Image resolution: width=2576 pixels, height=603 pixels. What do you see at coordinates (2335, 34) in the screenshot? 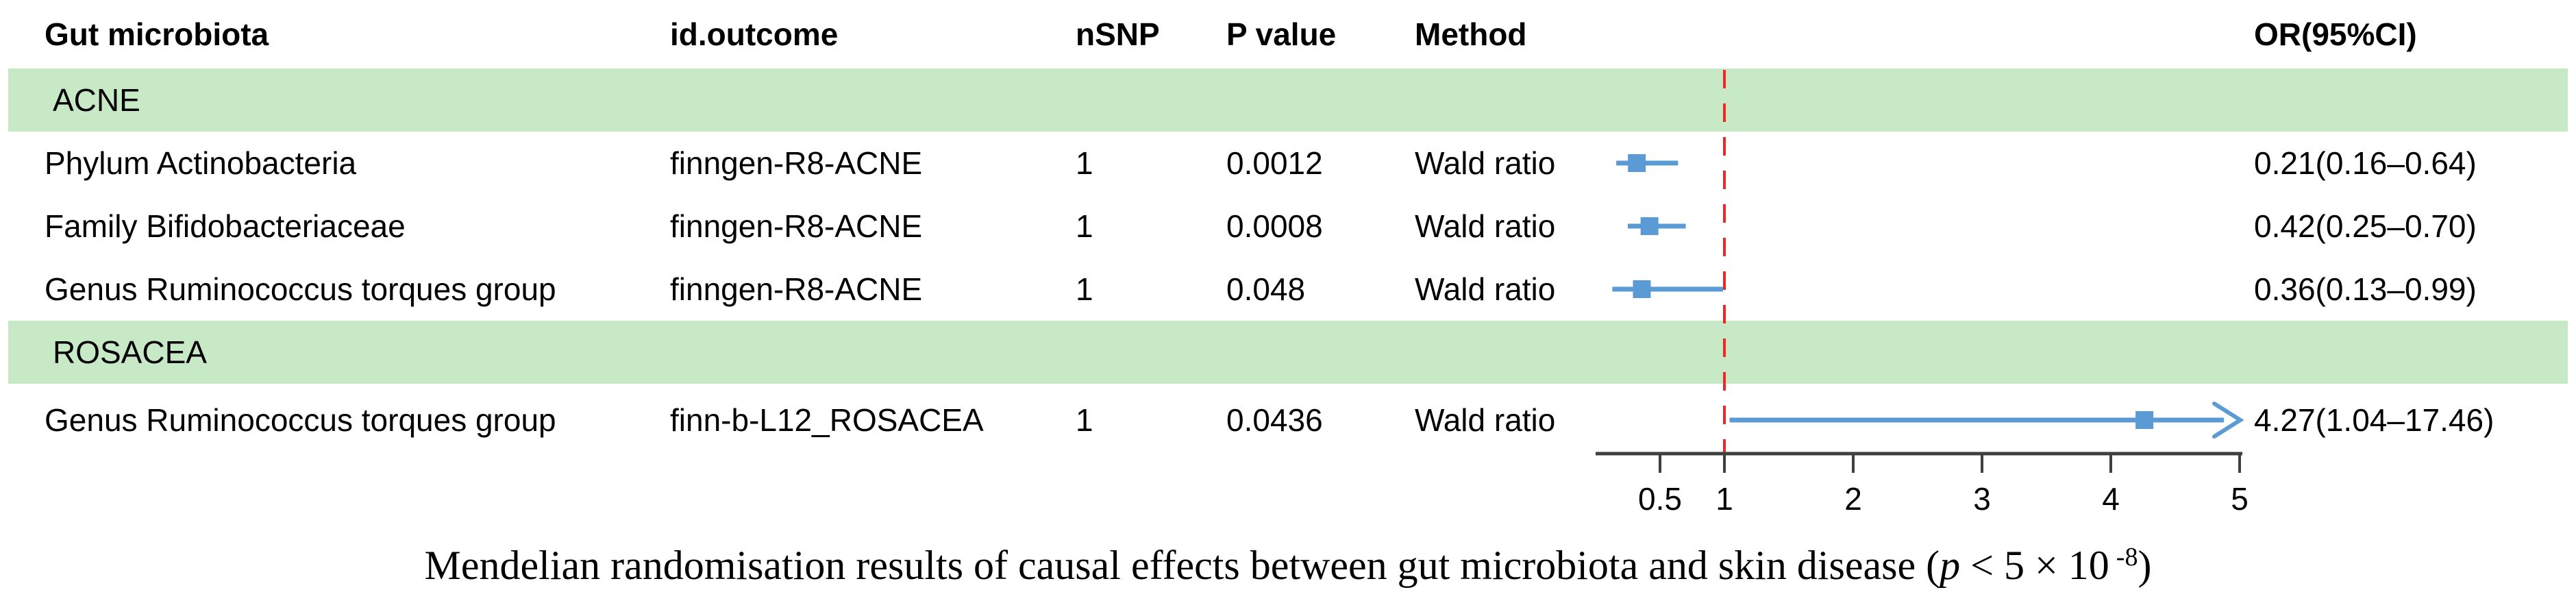
I see `column-header-or-ci: OR(95%CI)` at bounding box center [2335, 34].